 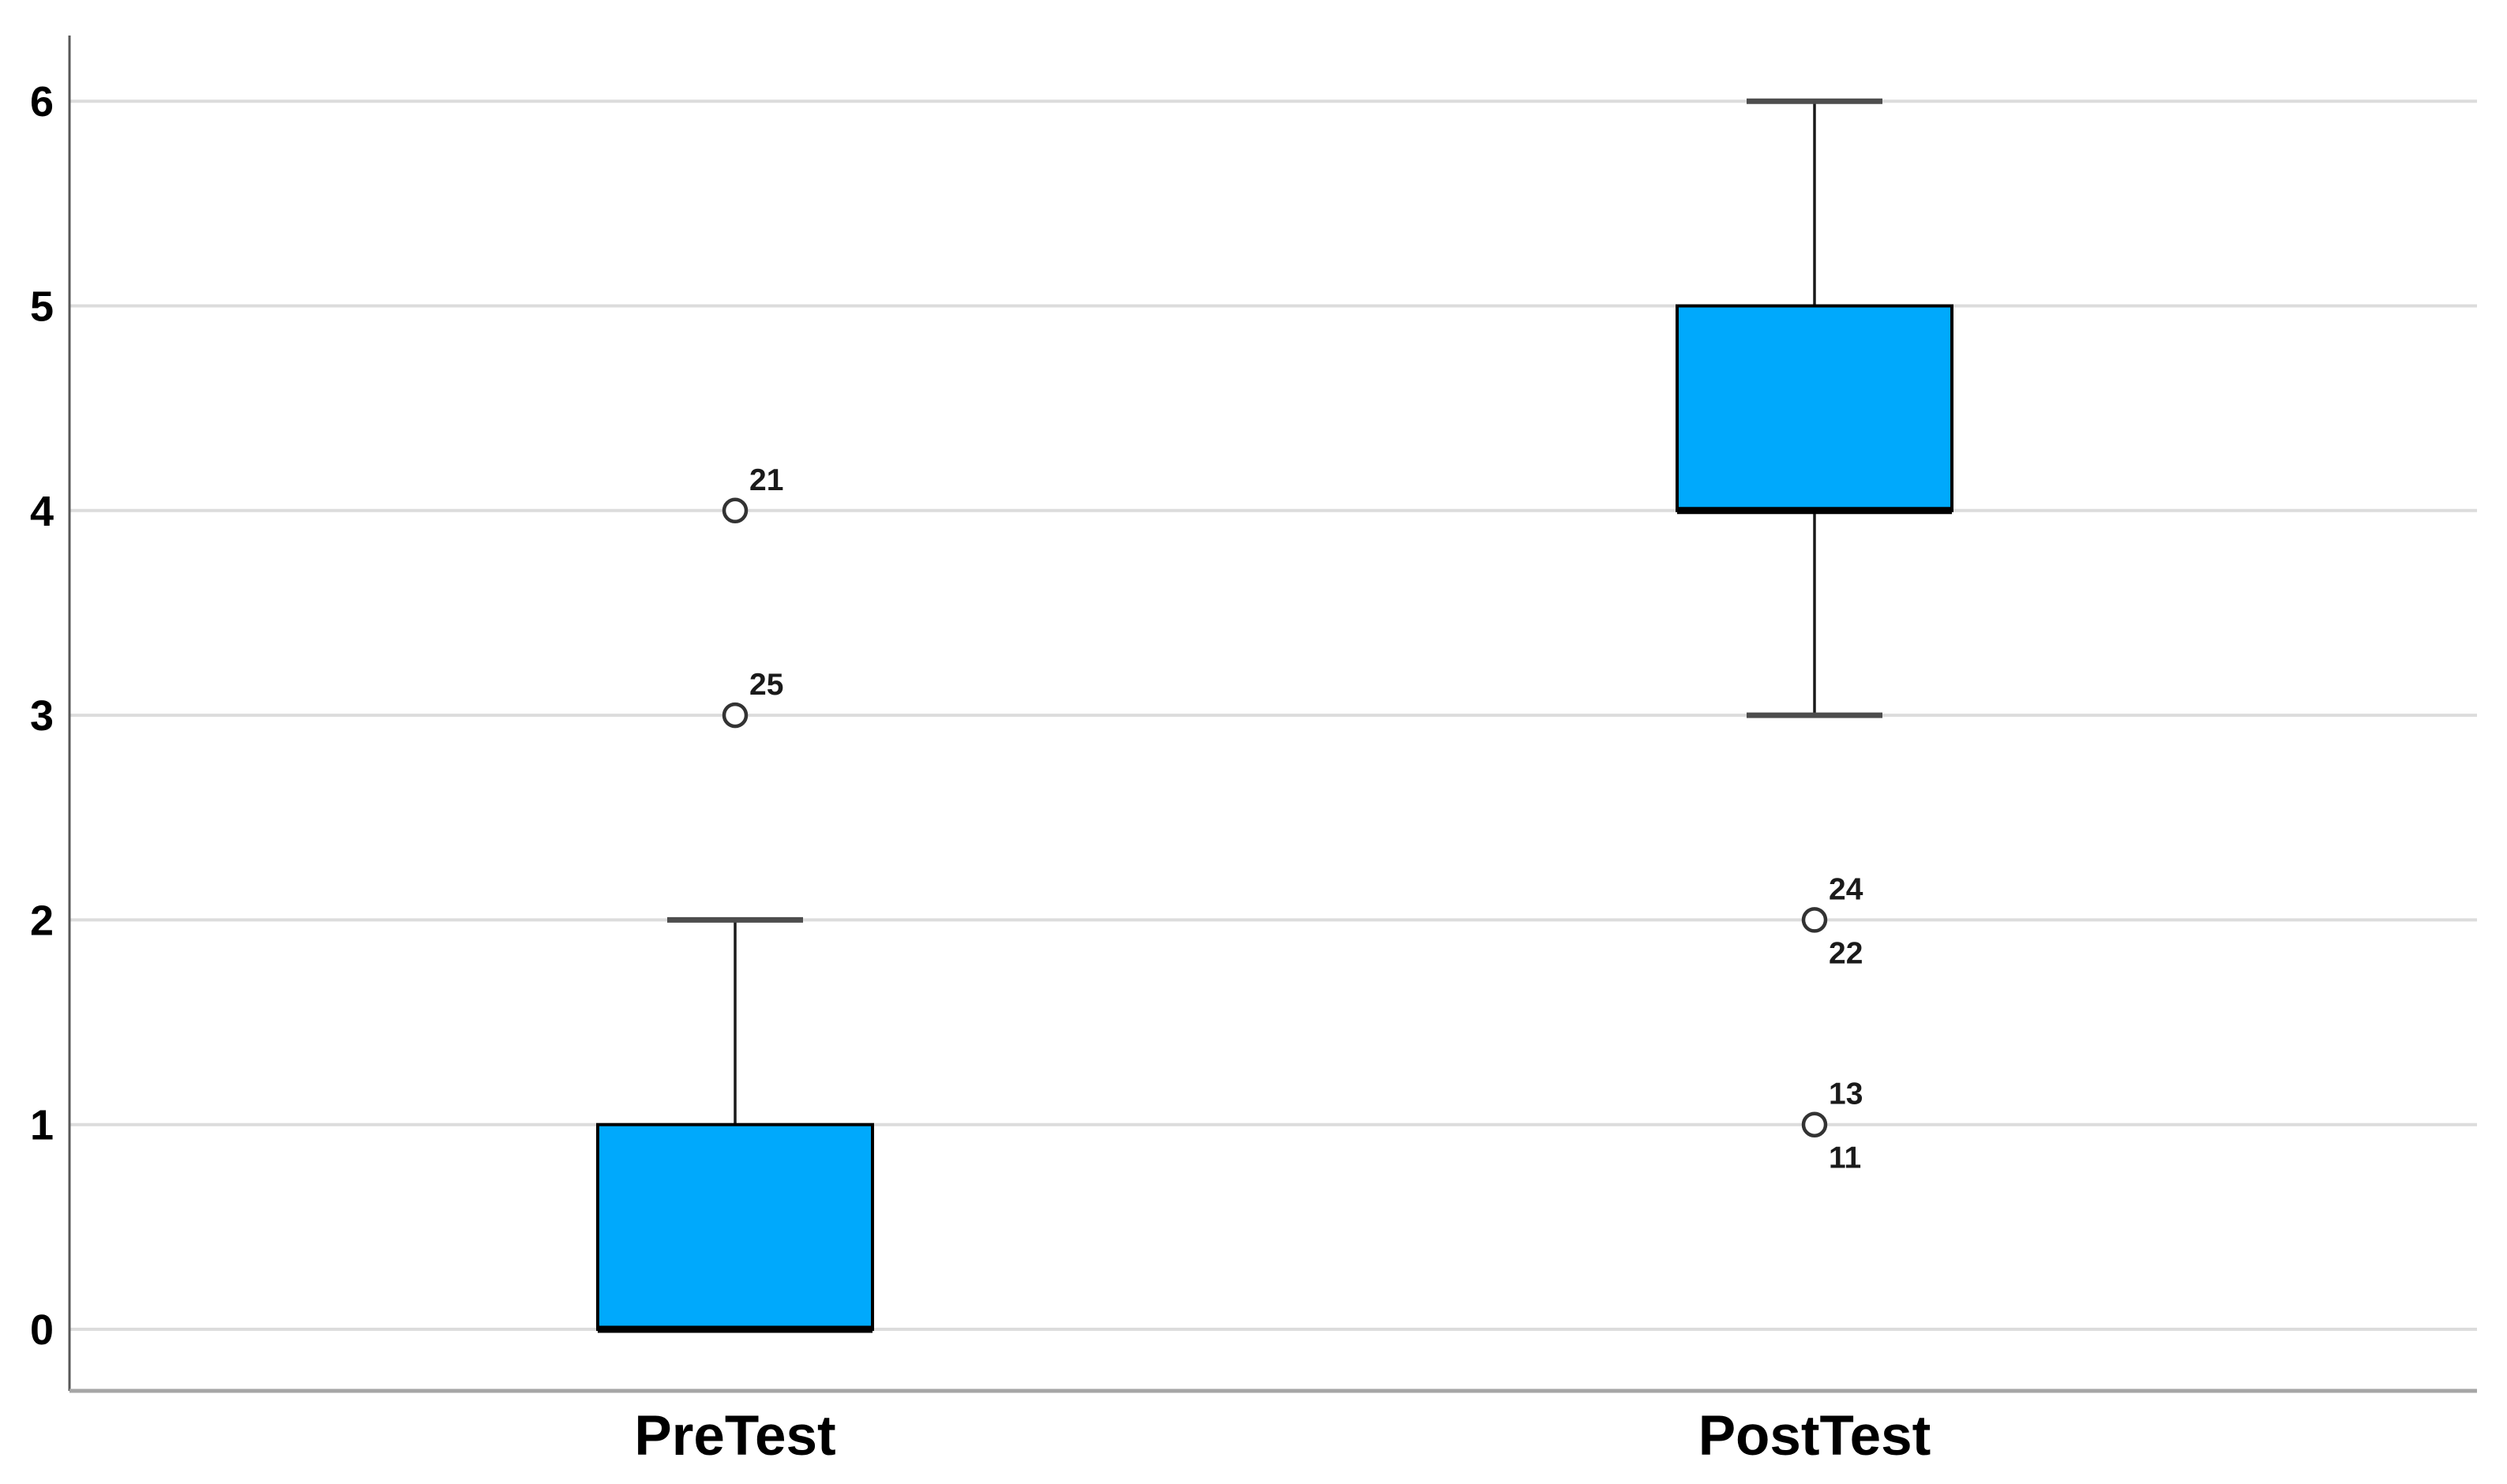 What do you see at coordinates (42, 511) in the screenshot?
I see `y-tick-label-4: 4` at bounding box center [42, 511].